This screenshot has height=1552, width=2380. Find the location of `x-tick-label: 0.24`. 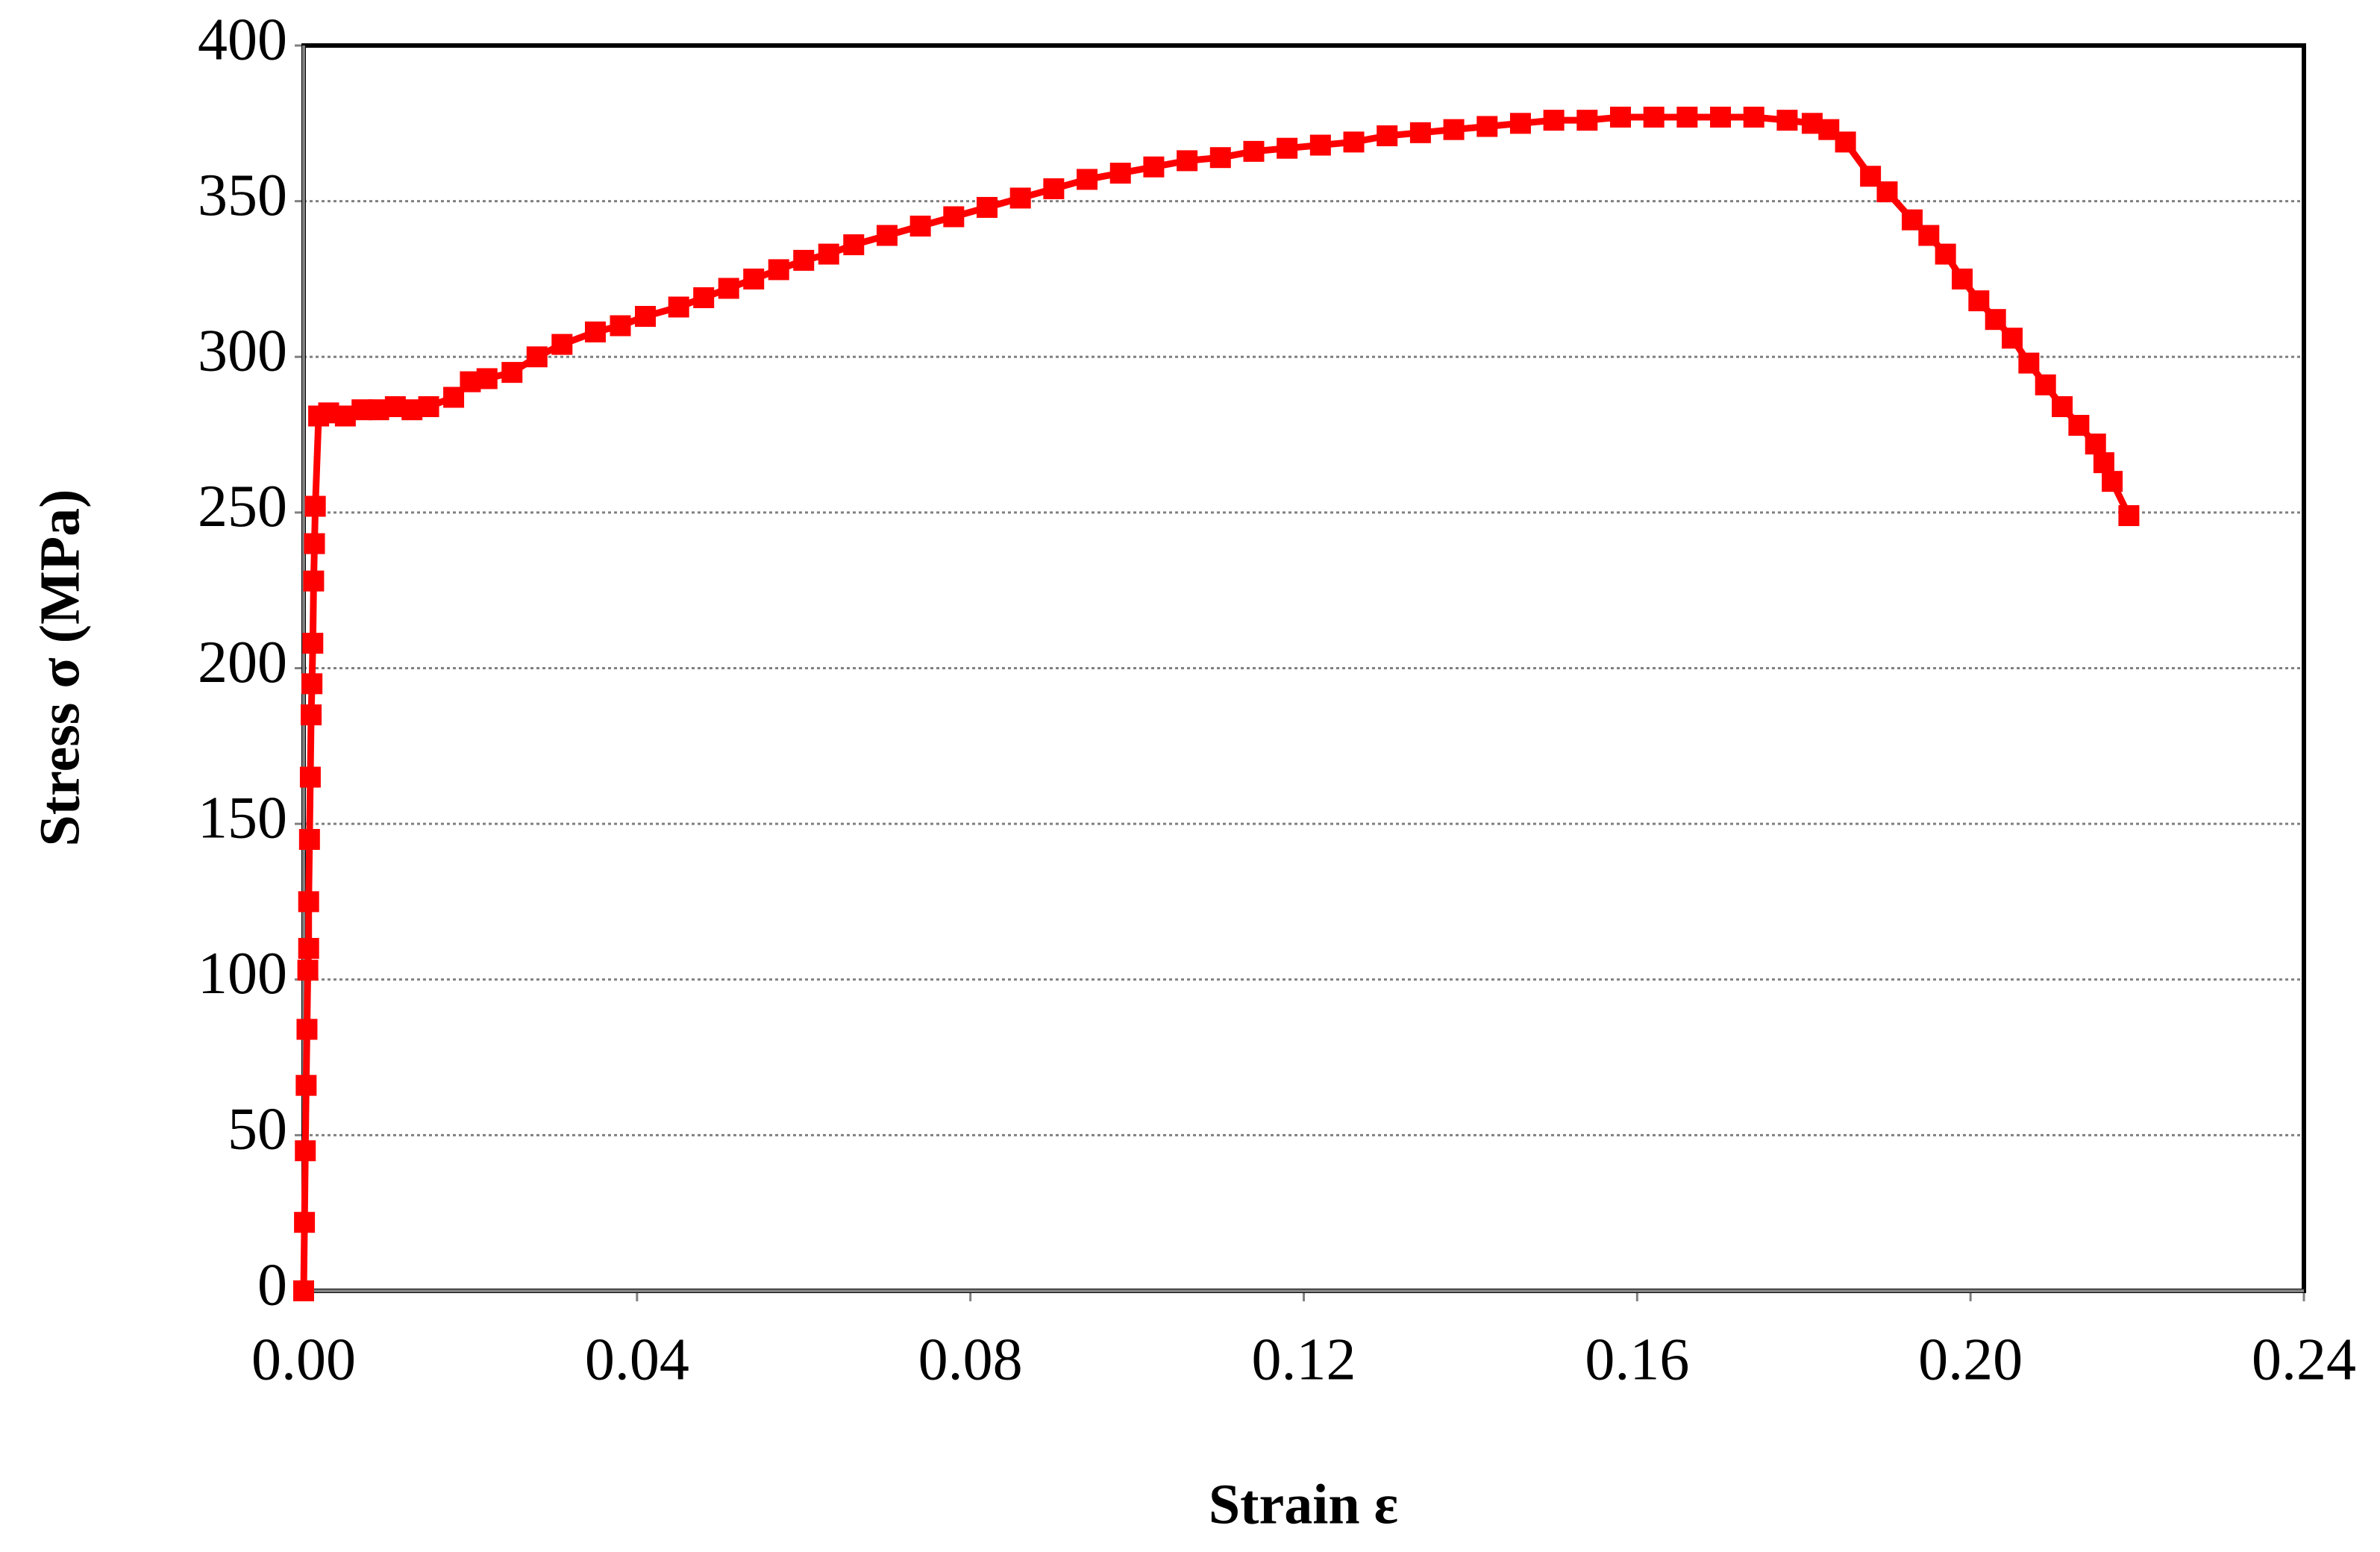

x-tick-label: 0.24 is located at coordinates (2304, 1359).